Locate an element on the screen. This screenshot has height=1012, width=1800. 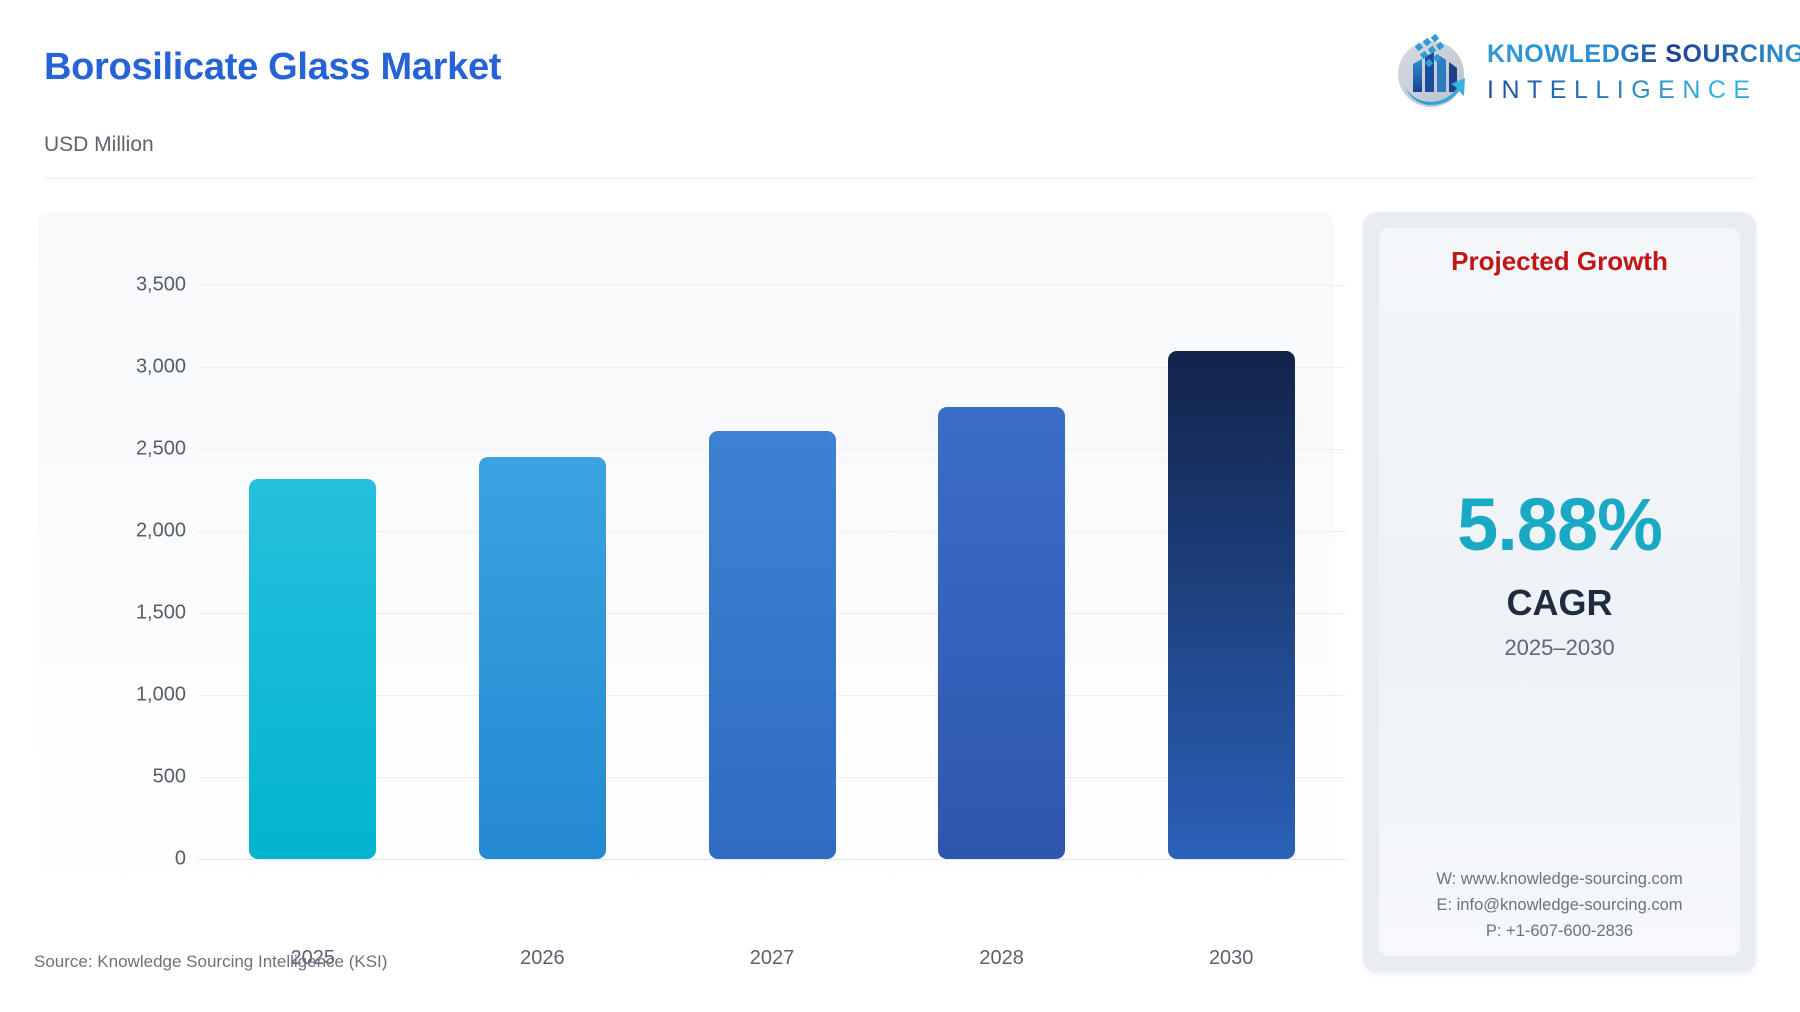
contact-email: E: info@knowledge-sourcing.com is located at coordinates (1559, 905).